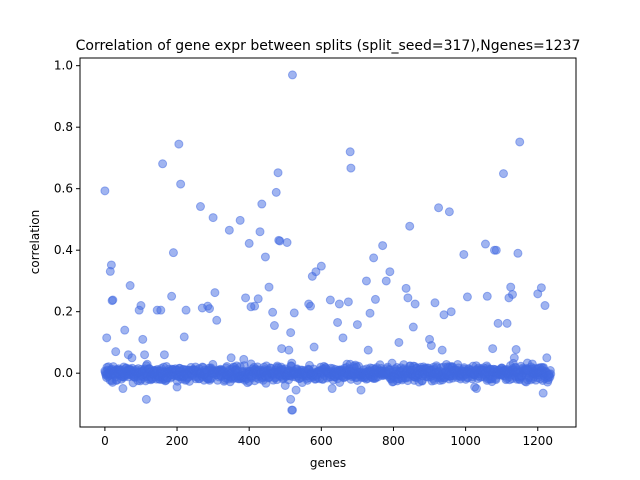 The height and width of the screenshot is (480, 640). I want to click on y-tick-label: 1.0, so click(63, 66).